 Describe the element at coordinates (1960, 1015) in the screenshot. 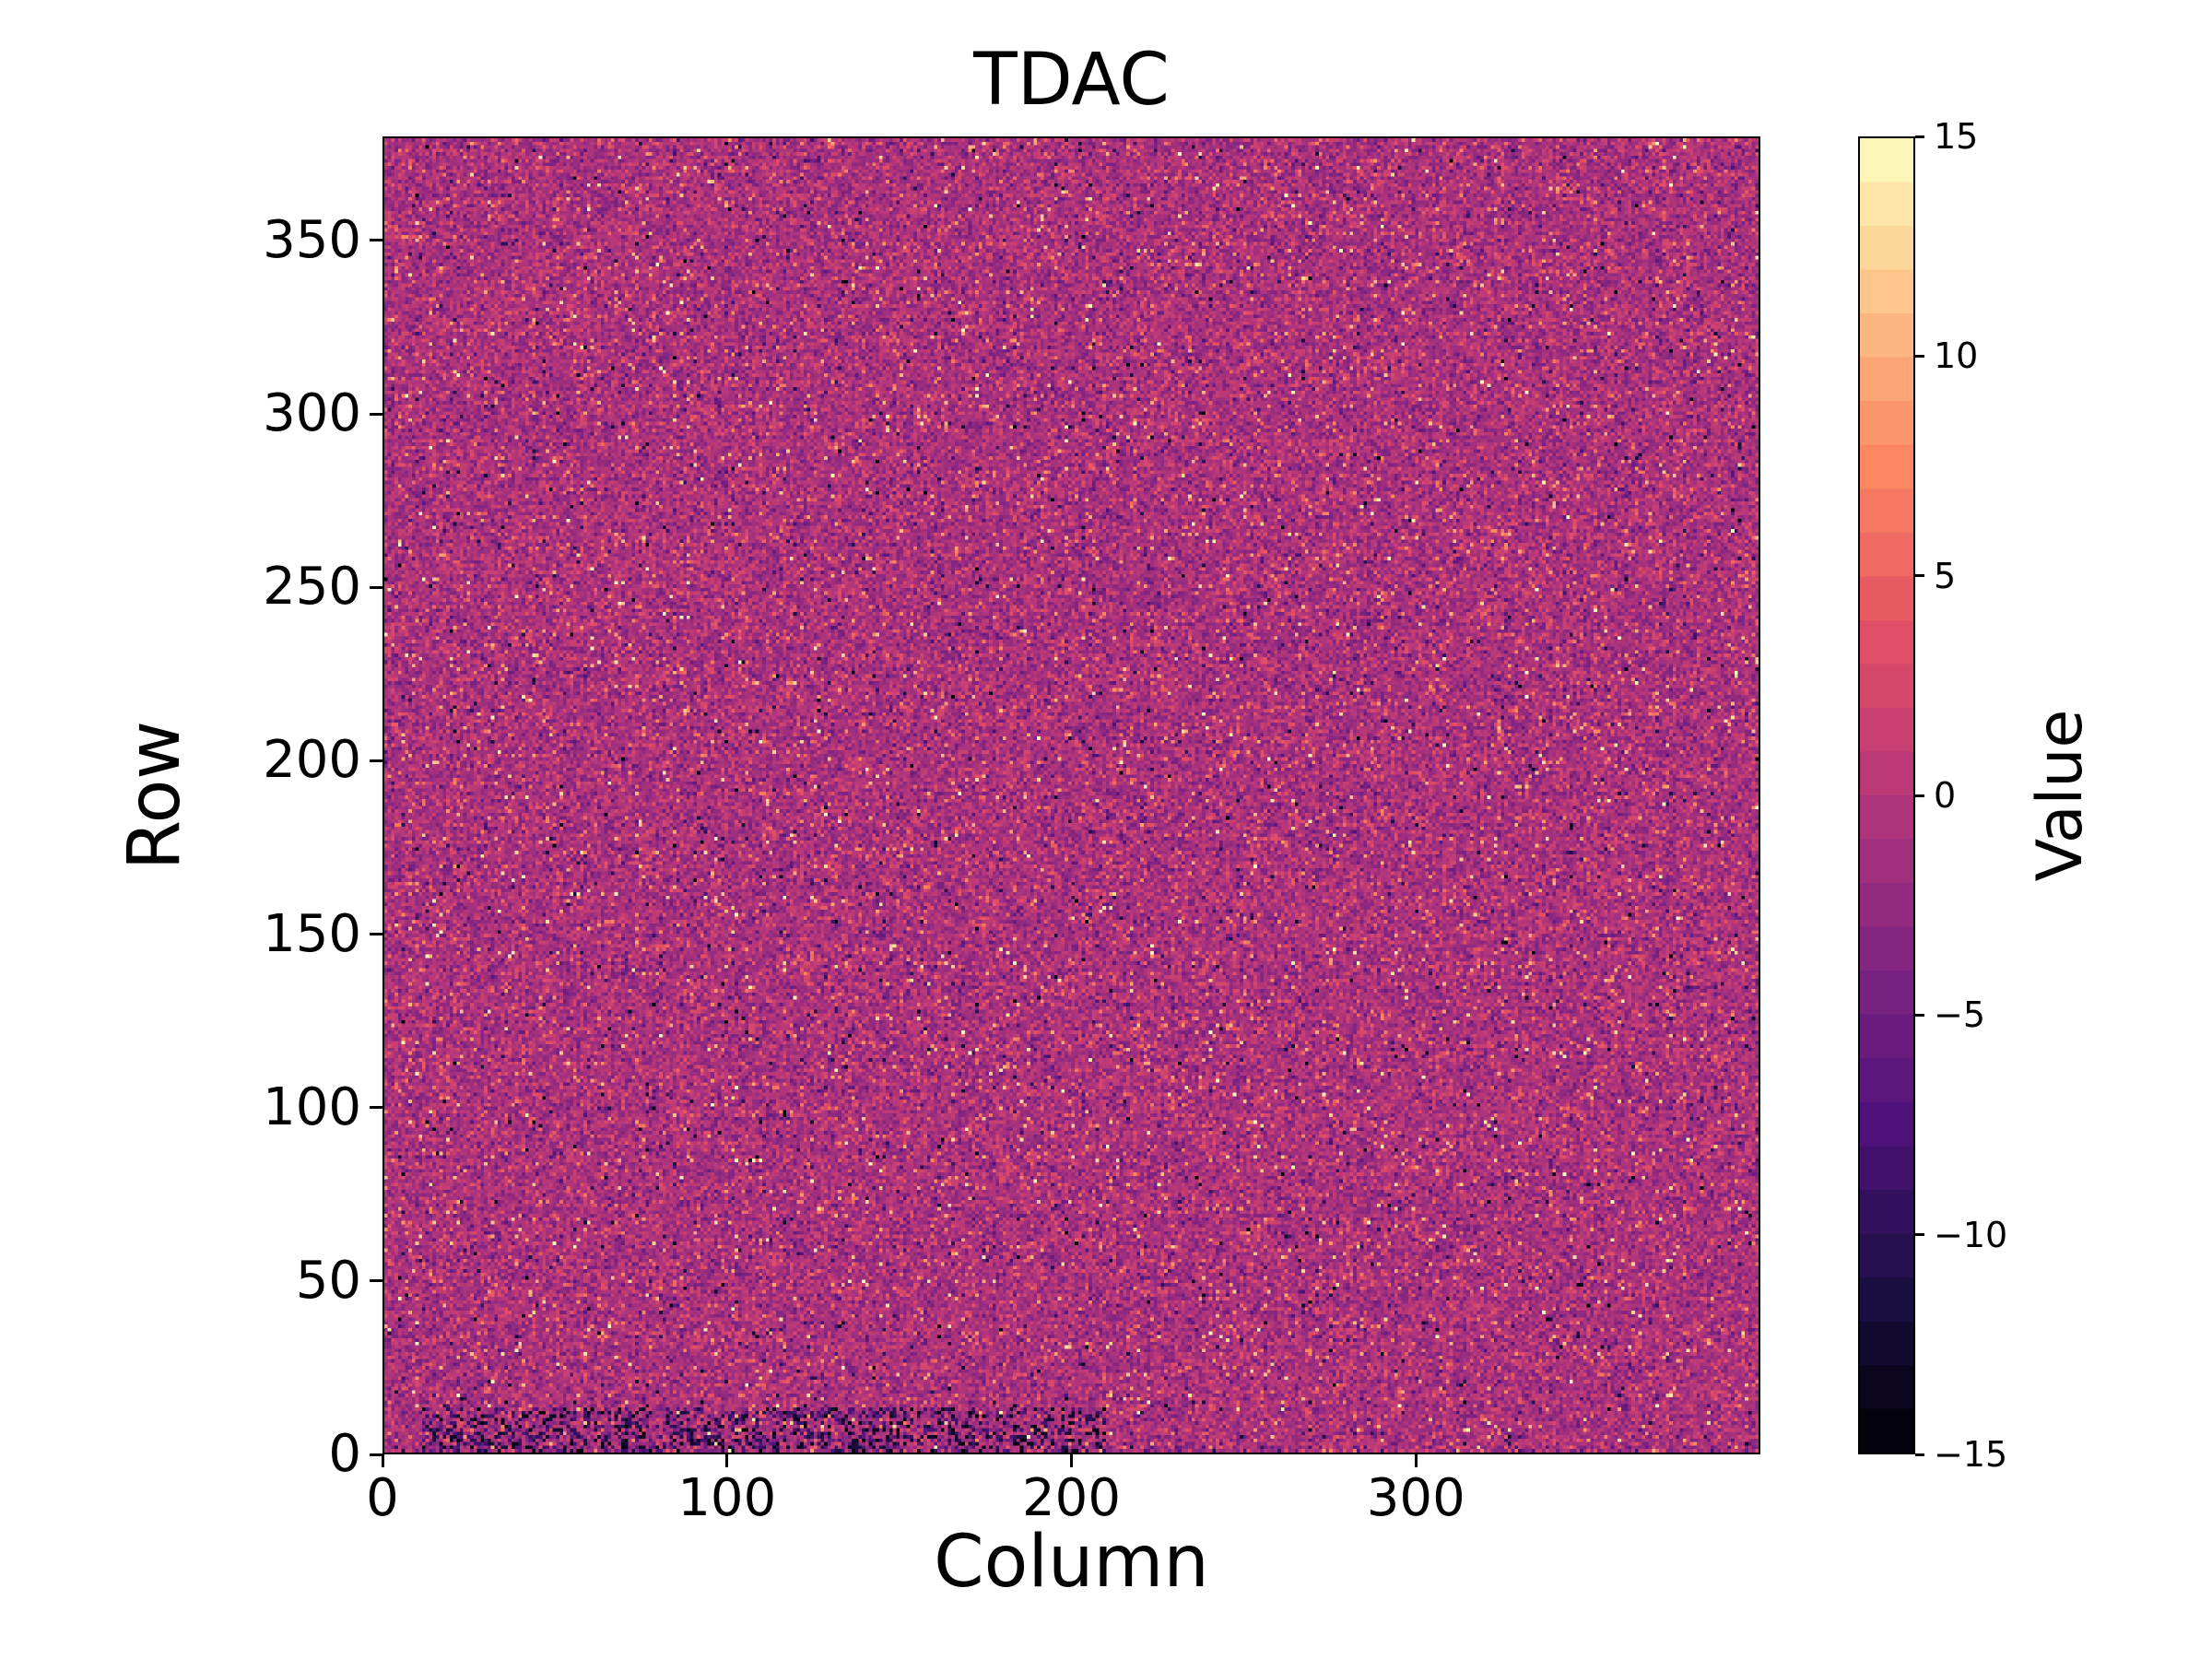

I see `colorbar-tick-label: −5` at that location.